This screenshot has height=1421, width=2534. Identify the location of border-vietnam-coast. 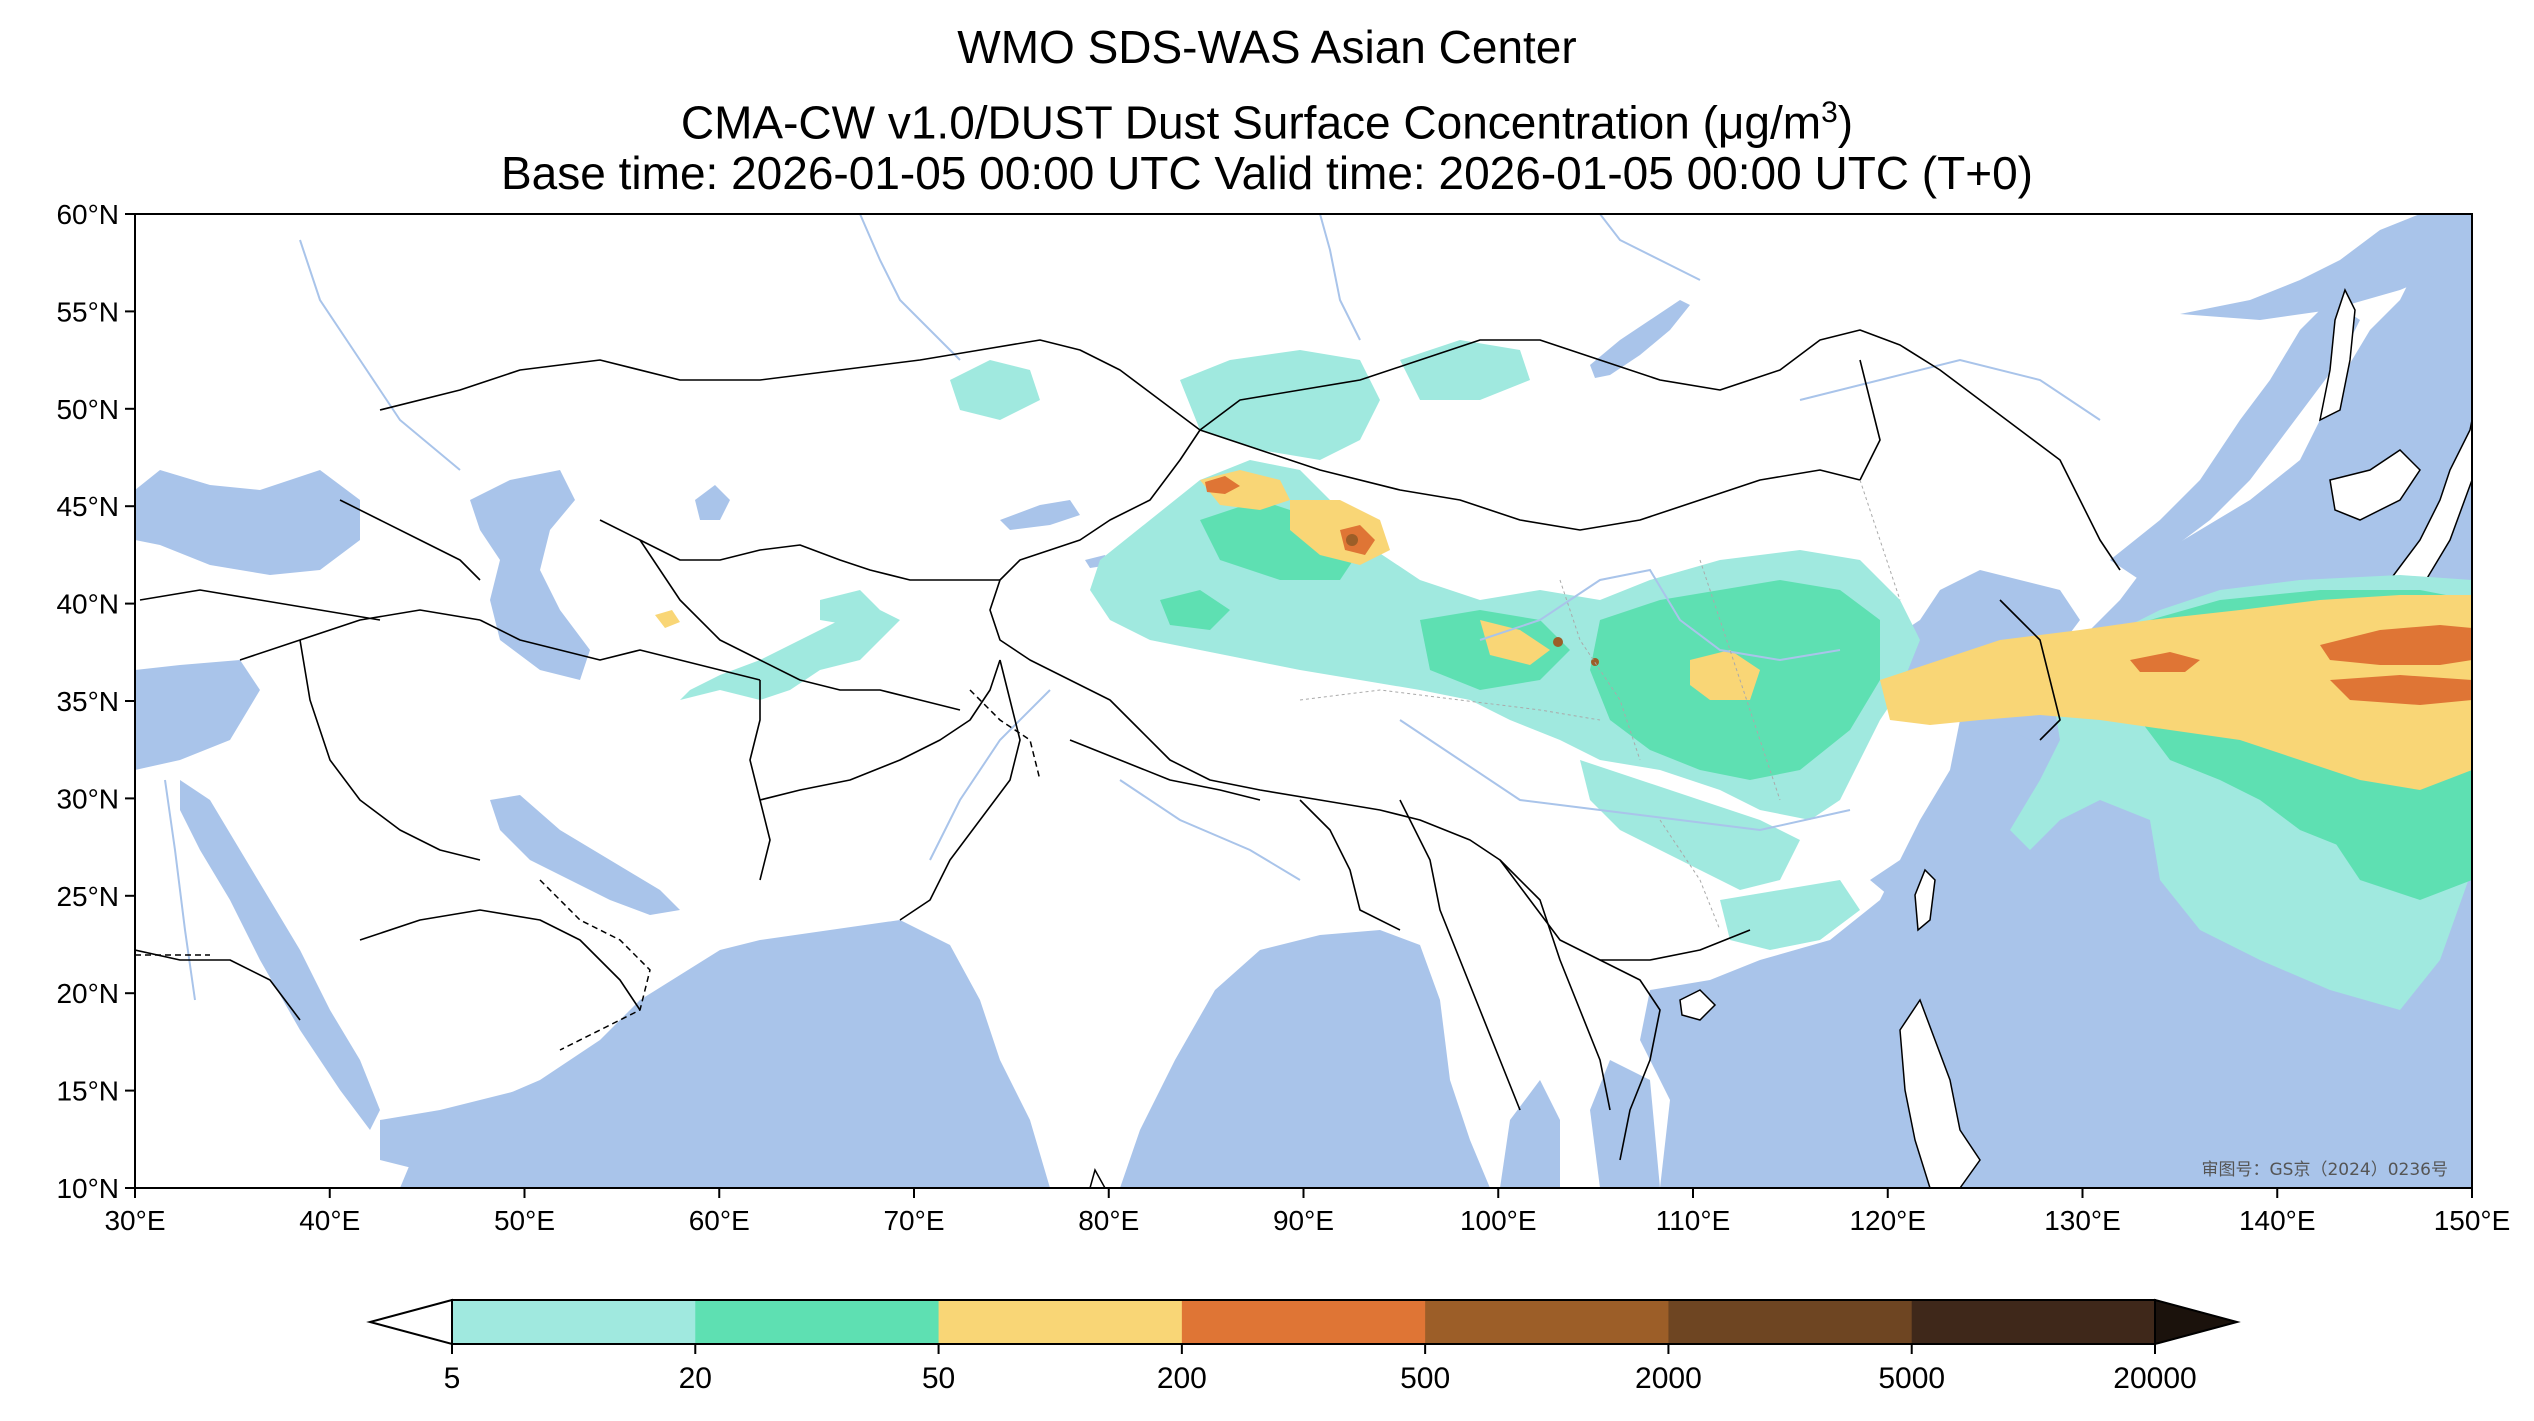
(1630, 1060).